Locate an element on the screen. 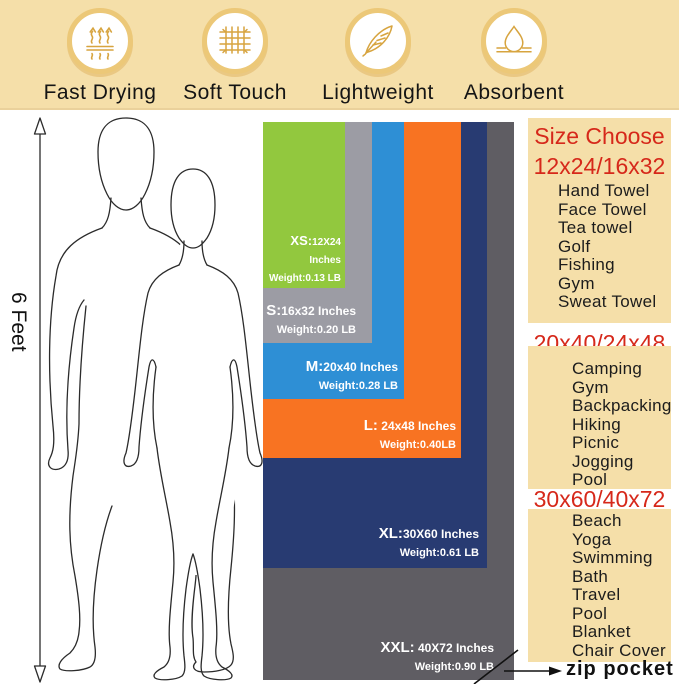  size-guide-item: Camping is located at coordinates (607, 368).